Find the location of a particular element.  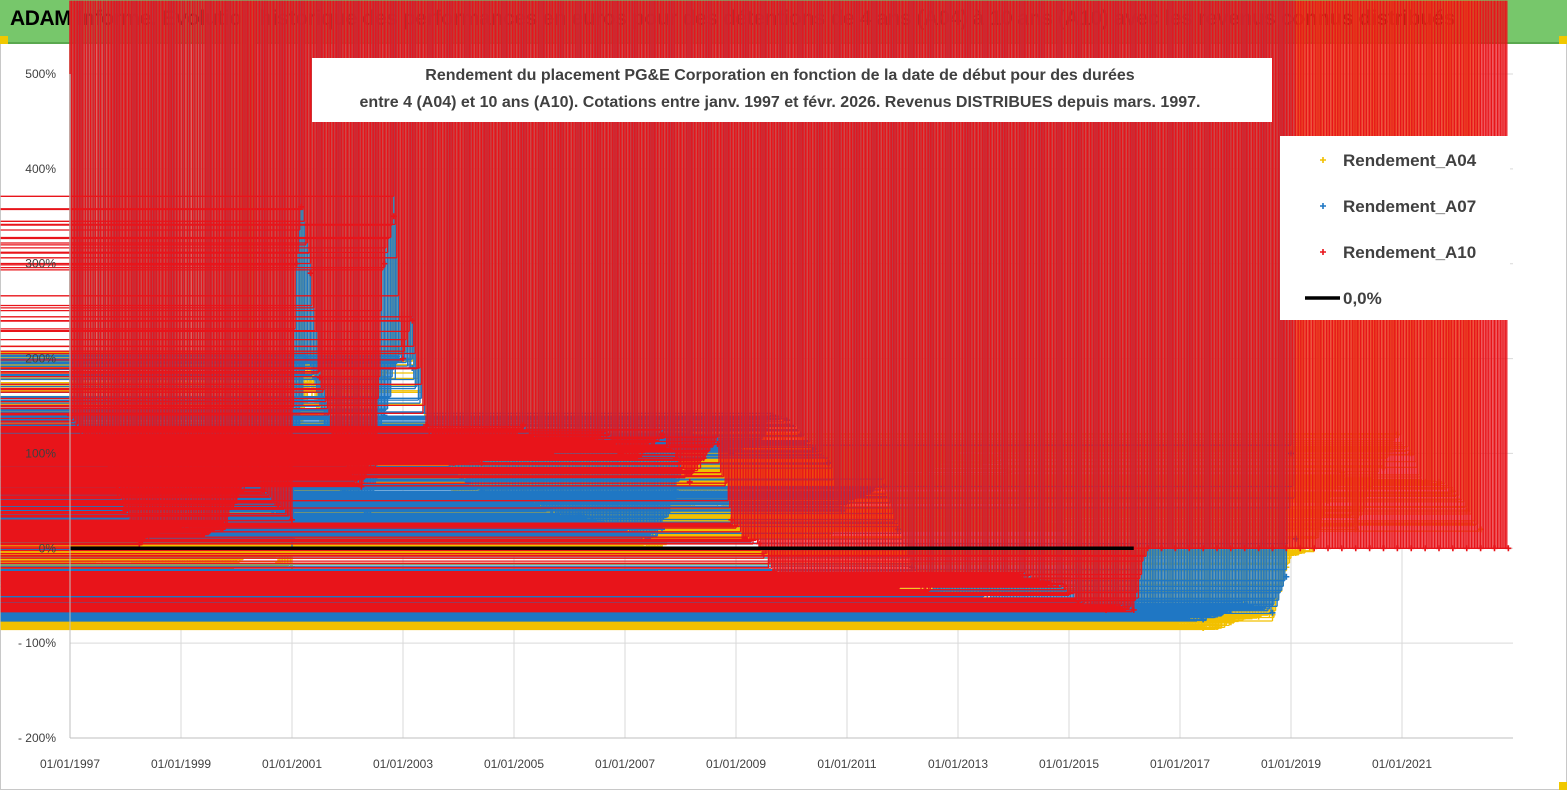

y-tick-label: 200% is located at coordinates (40, 359).